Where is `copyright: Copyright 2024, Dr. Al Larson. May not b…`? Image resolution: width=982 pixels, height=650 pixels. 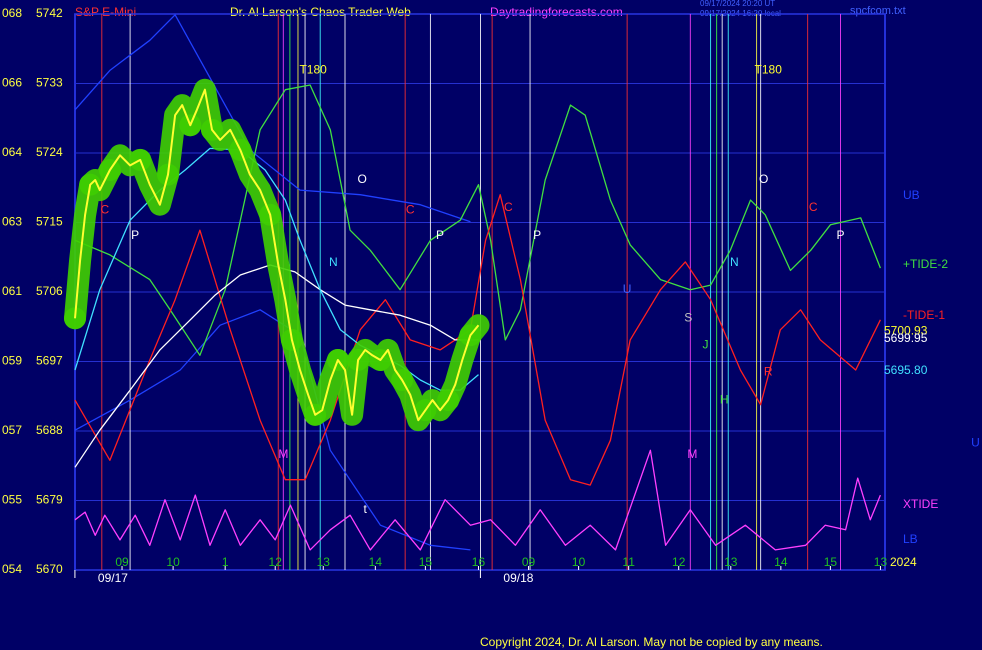 copyright: Copyright 2024, Dr. Al Larson. May not b… is located at coordinates (651, 642).